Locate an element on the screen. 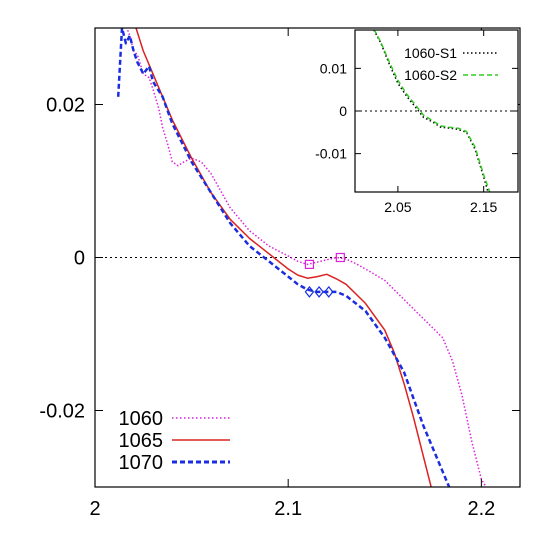 The image size is (556, 539). inset-series-1060-S1 is located at coordinates (431, 111).